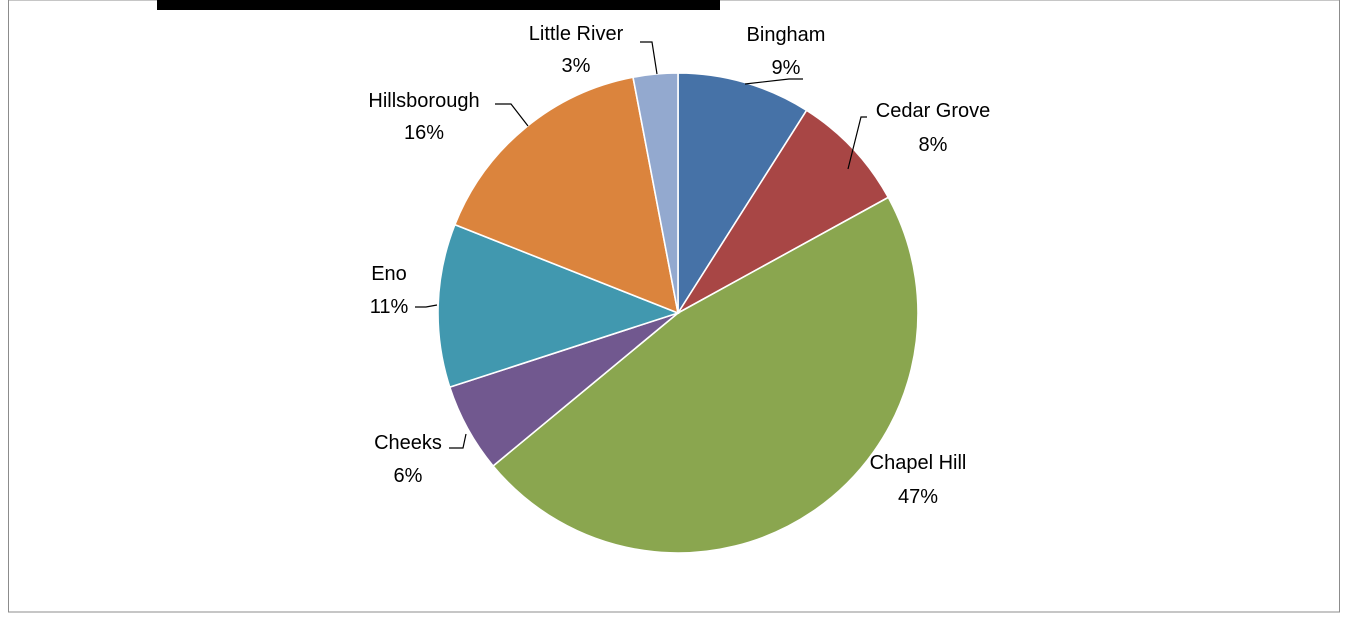 The width and height of the screenshot is (1348, 617). I want to click on data-label-eno-percent: 11%, so click(389, 307).